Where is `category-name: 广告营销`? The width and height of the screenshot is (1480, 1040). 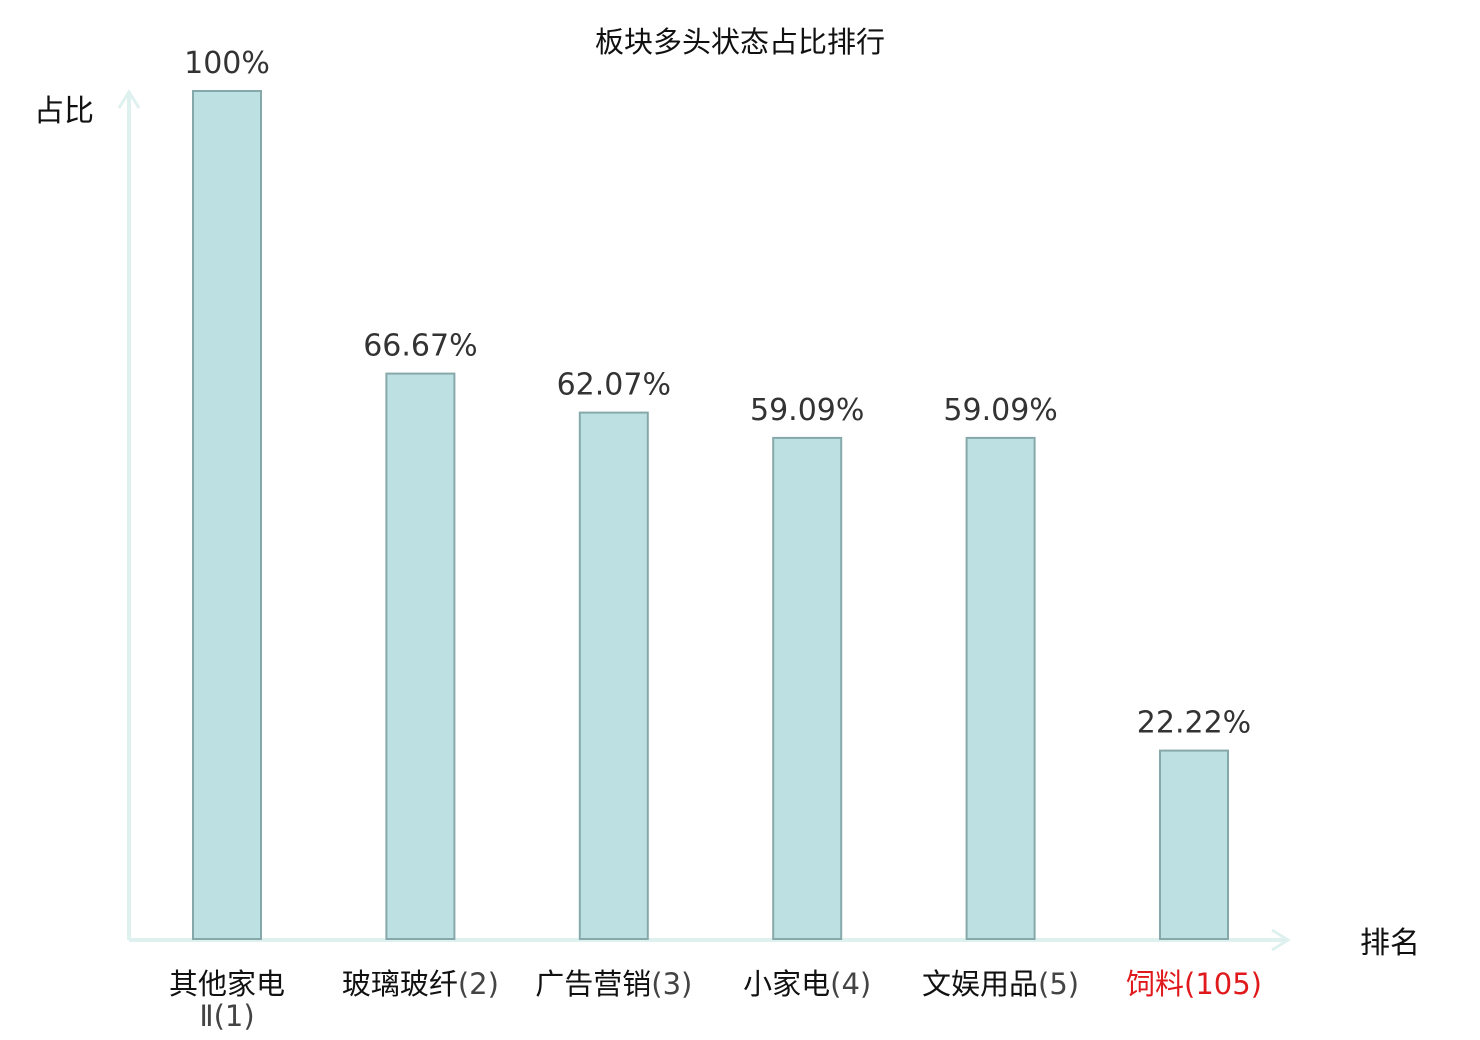
category-name: 广告营销 is located at coordinates (593, 984).